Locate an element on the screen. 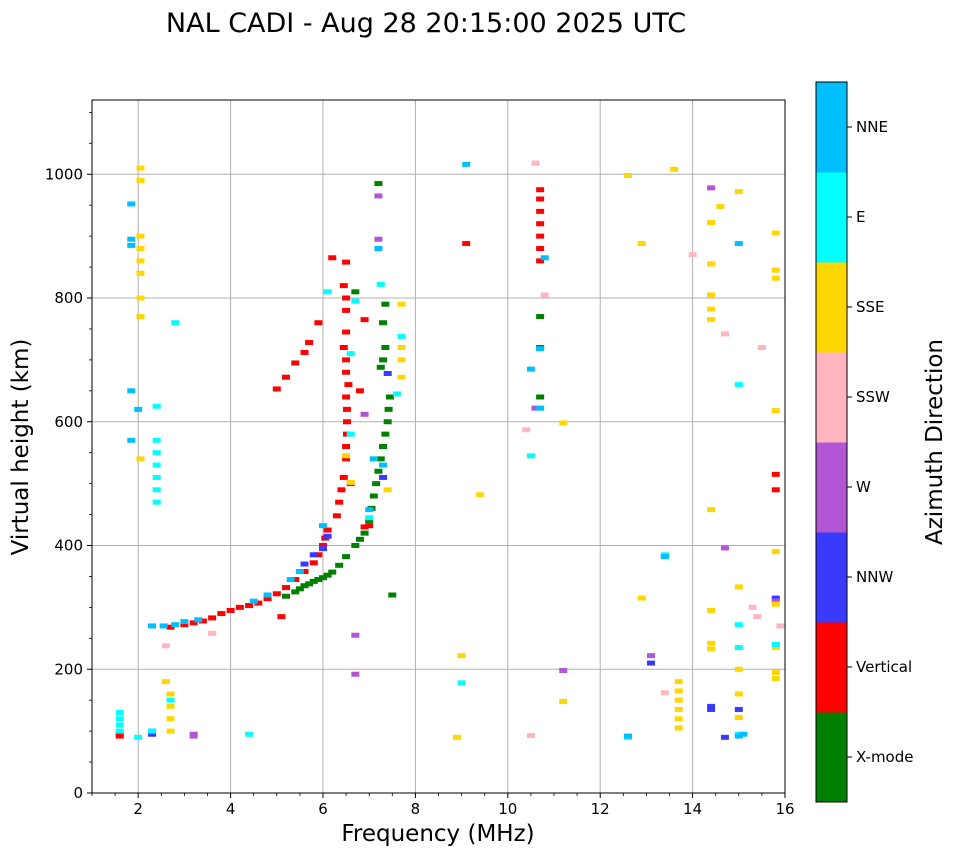  x-axis-ticks: 2 4 6 8 10 12 14 16 is located at coordinates (443, 805).